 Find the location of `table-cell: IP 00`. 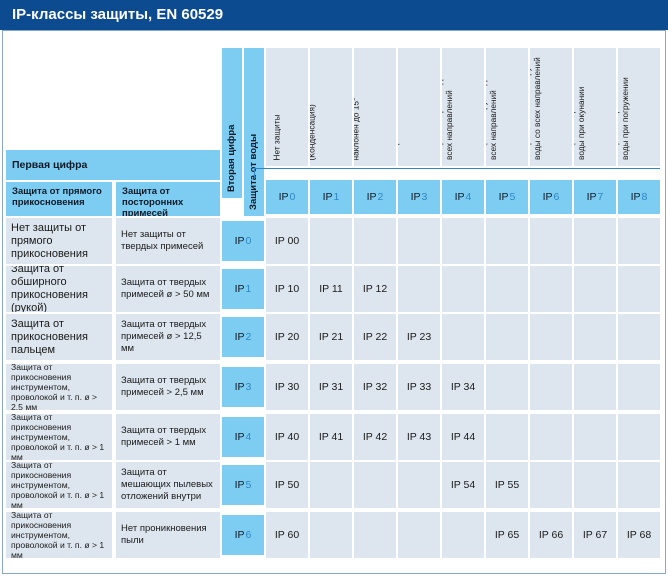

table-cell: IP 00 is located at coordinates (287, 241).